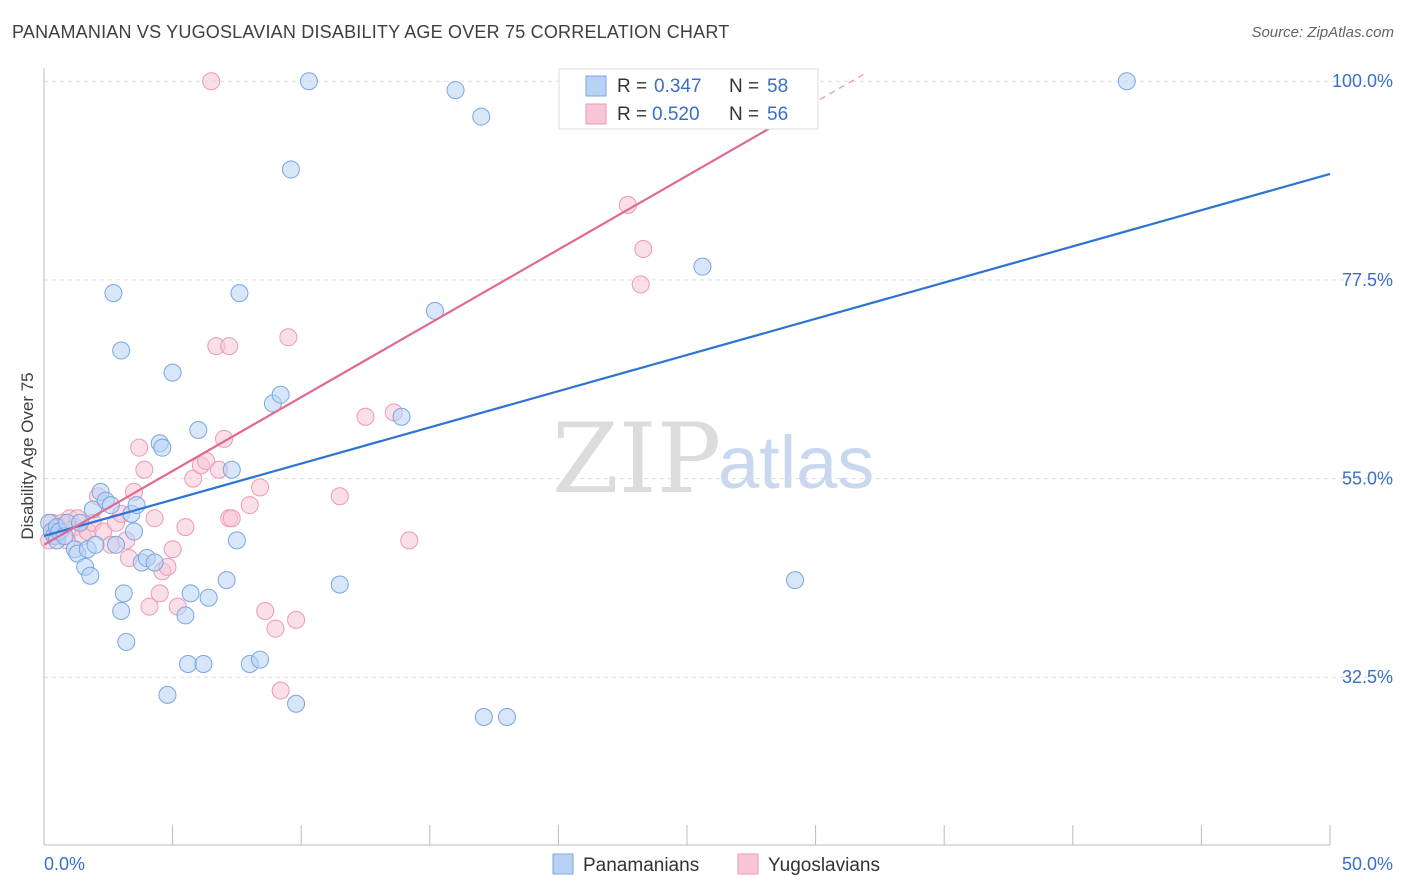 This screenshot has height=892, width=1406. I want to click on stats-legend-r-value-pink: 0.520, so click(676, 114).